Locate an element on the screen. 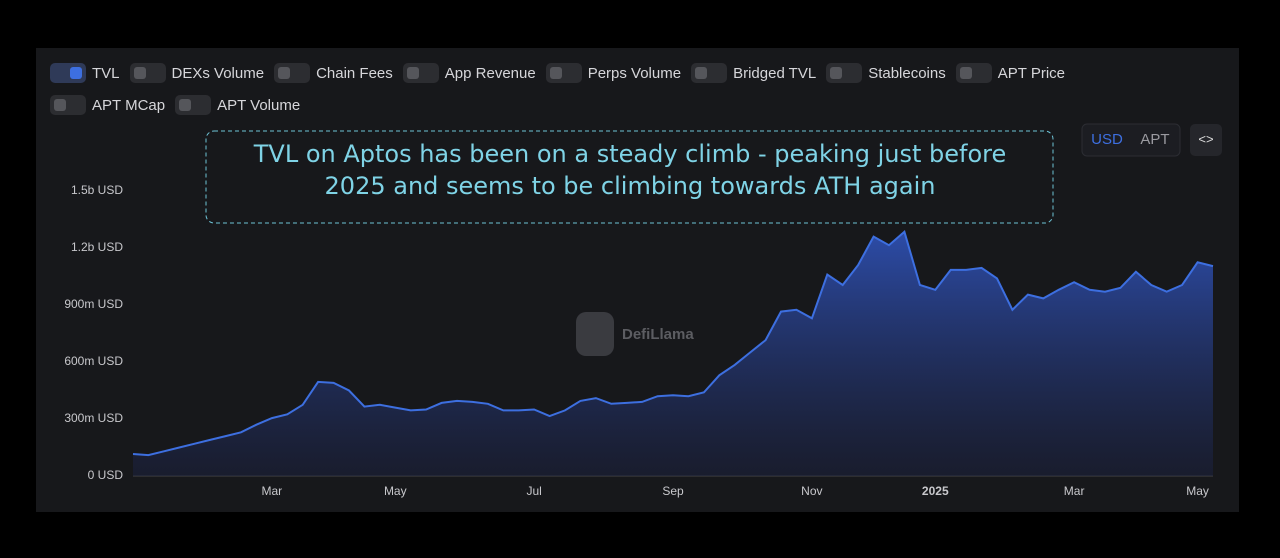 This screenshot has width=1280, height=558. toggle-label: DEXs Volume is located at coordinates (218, 73).